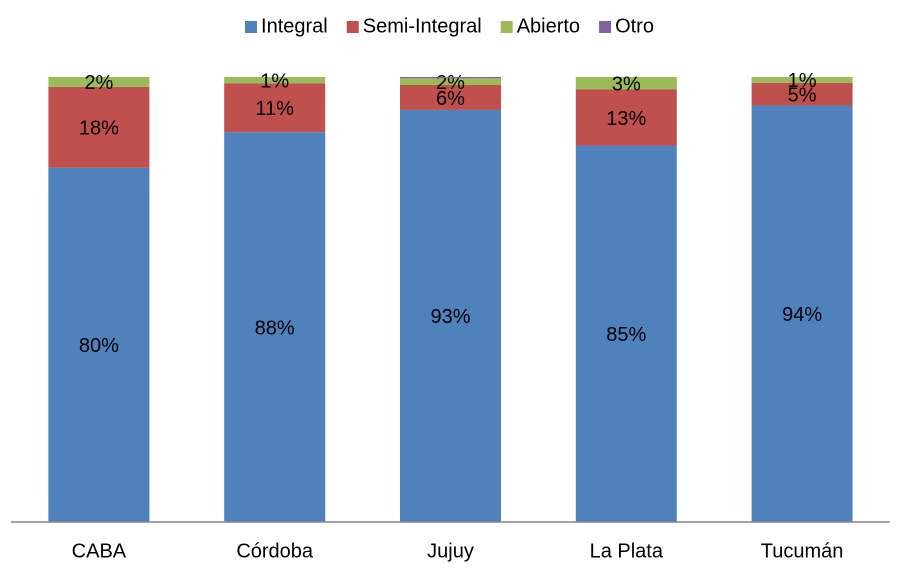  I want to click on x-tick-label: CABA, so click(99, 551).